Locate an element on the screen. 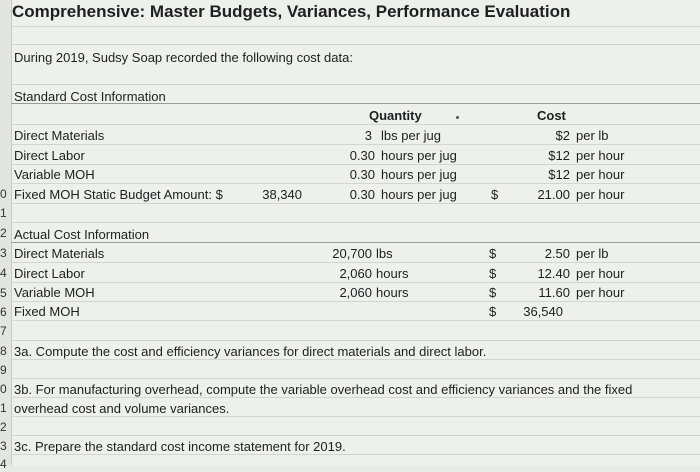 This screenshot has width=700, height=472. std-cost: 21.00 is located at coordinates (553, 194).